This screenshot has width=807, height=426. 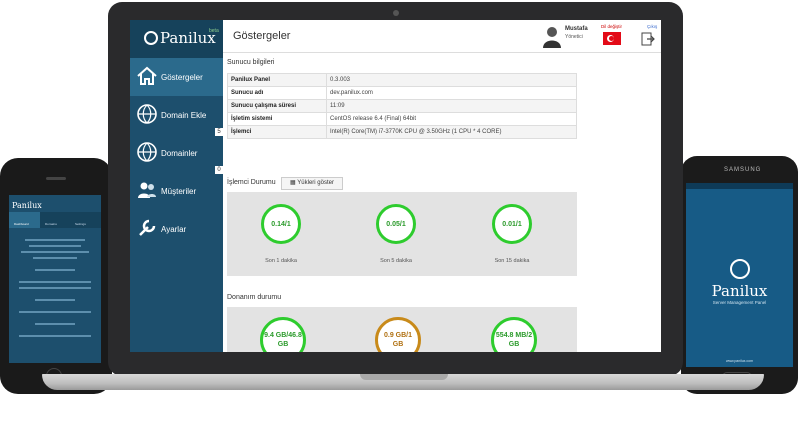 What do you see at coordinates (451, 119) in the screenshot?
I see `row-value: CentOS release 6.4 (Final) 64bit` at bounding box center [451, 119].